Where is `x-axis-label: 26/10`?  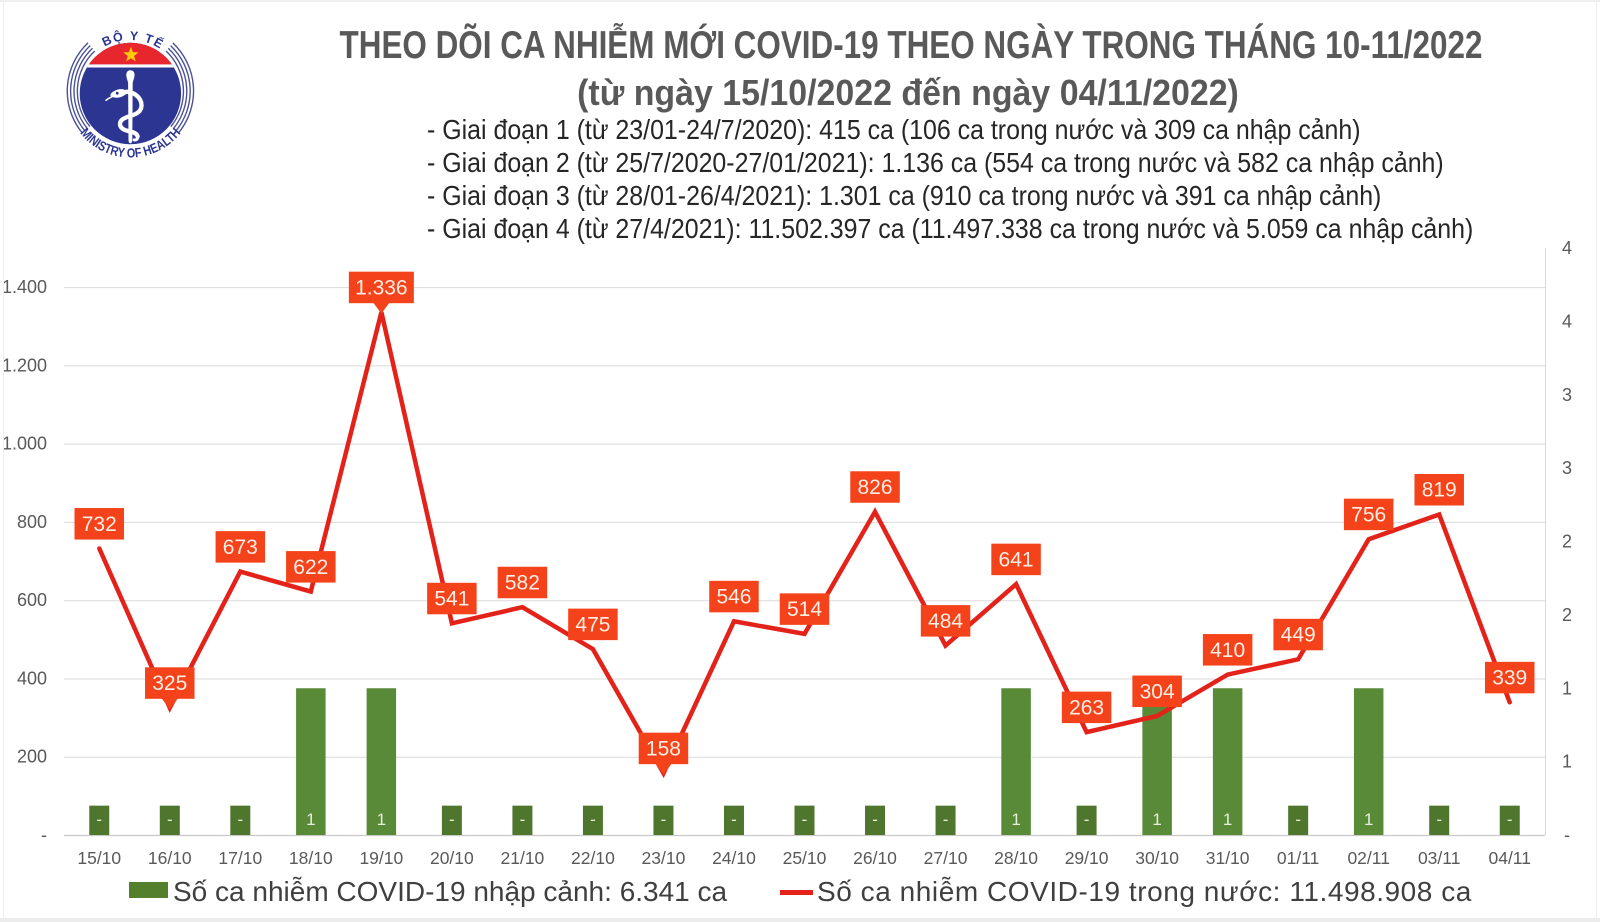 x-axis-label: 26/10 is located at coordinates (875, 858).